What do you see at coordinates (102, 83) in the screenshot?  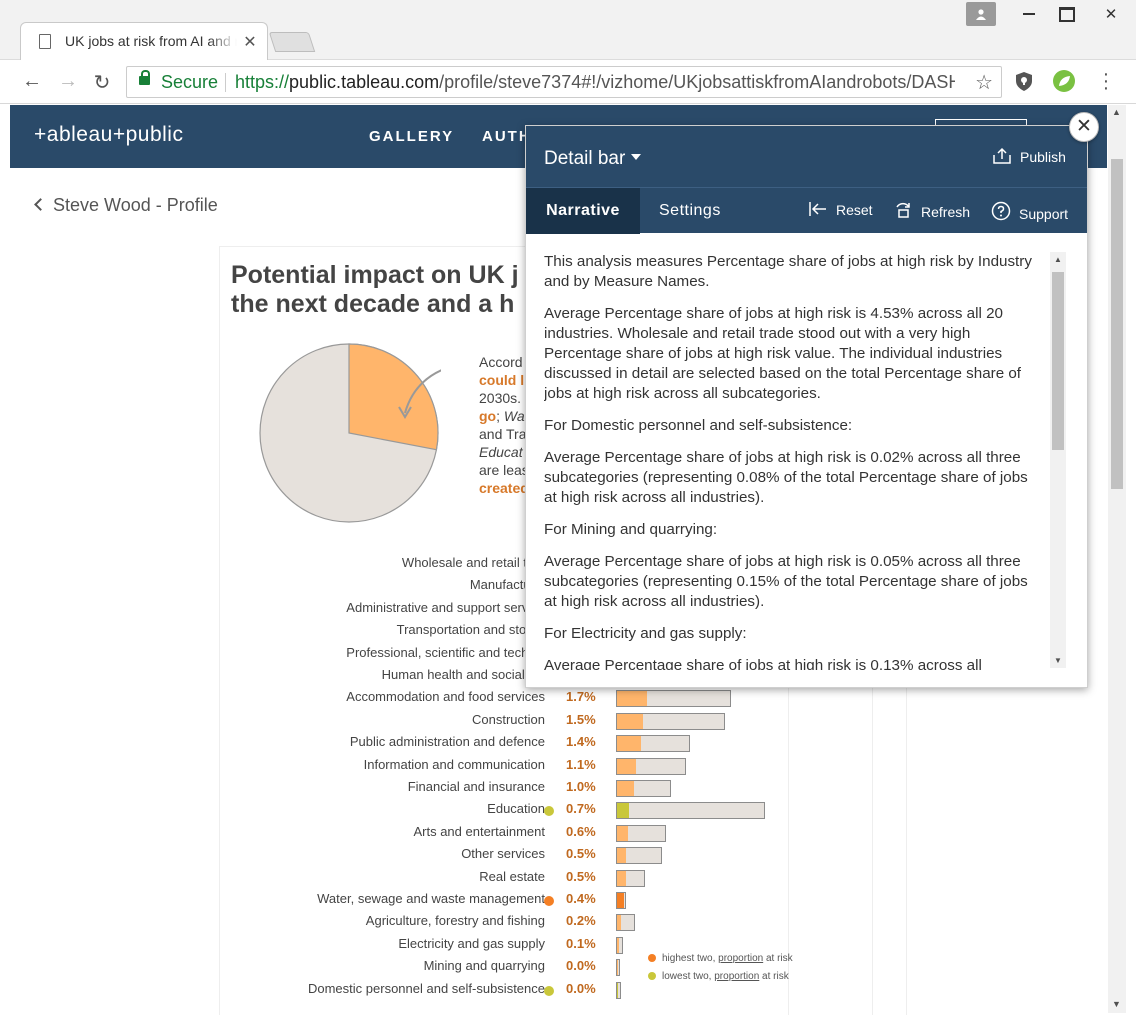 I see `reload-icon: ↻` at bounding box center [102, 83].